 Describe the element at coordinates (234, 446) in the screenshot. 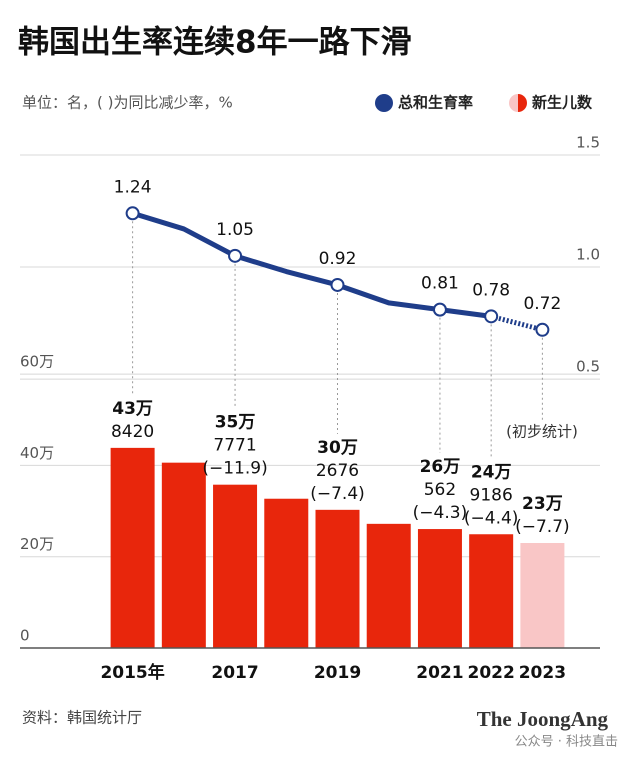

I see `bar-value-label: 7771` at that location.